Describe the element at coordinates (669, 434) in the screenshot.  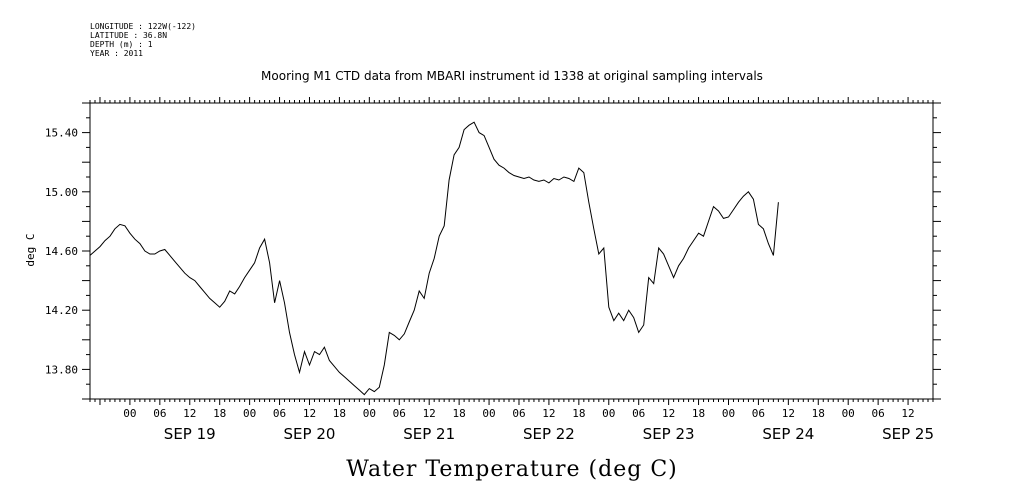
I see `day-label: SEP 23` at that location.